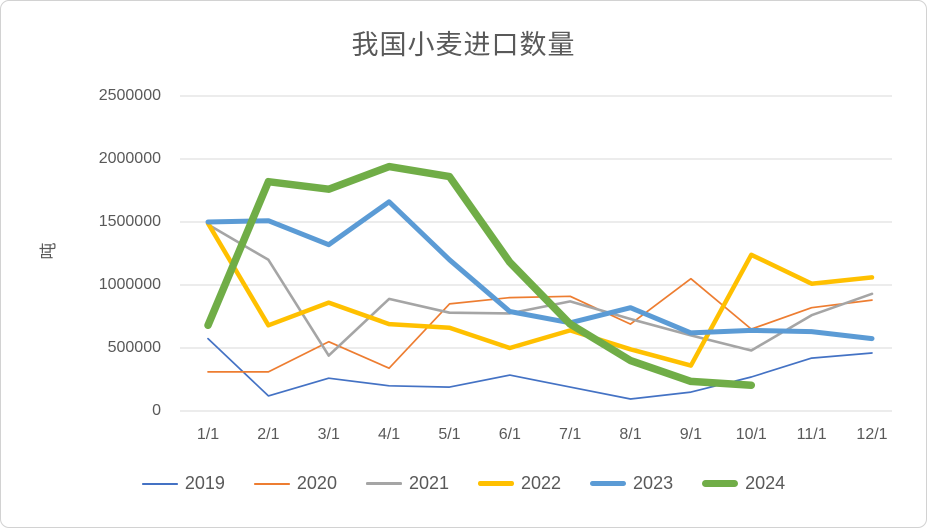  What do you see at coordinates (570, 434) in the screenshot?
I see `x-tick-label: 7/1` at bounding box center [570, 434].